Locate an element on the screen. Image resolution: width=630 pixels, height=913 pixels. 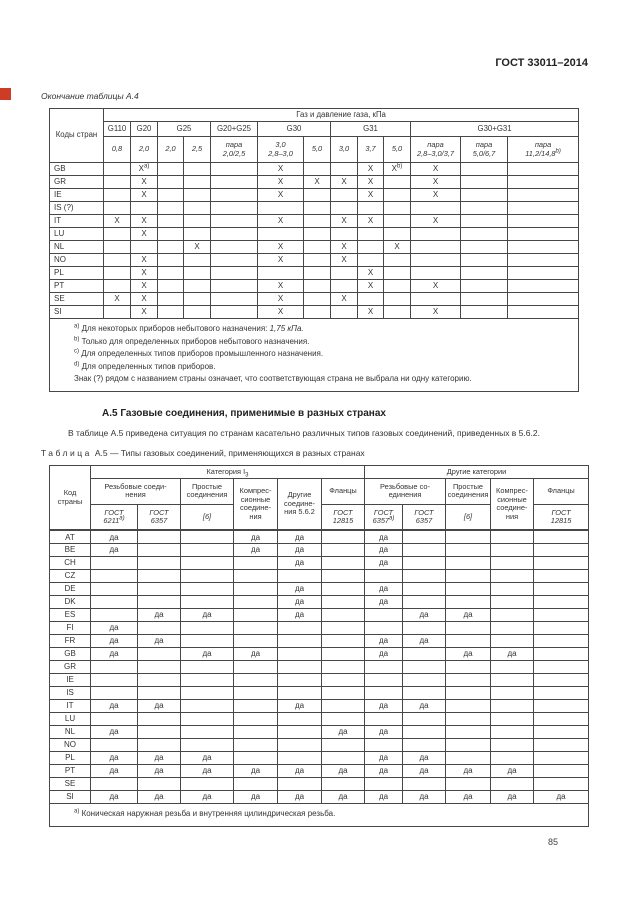
a5-row-is: IS is located at coordinates (319, 692).